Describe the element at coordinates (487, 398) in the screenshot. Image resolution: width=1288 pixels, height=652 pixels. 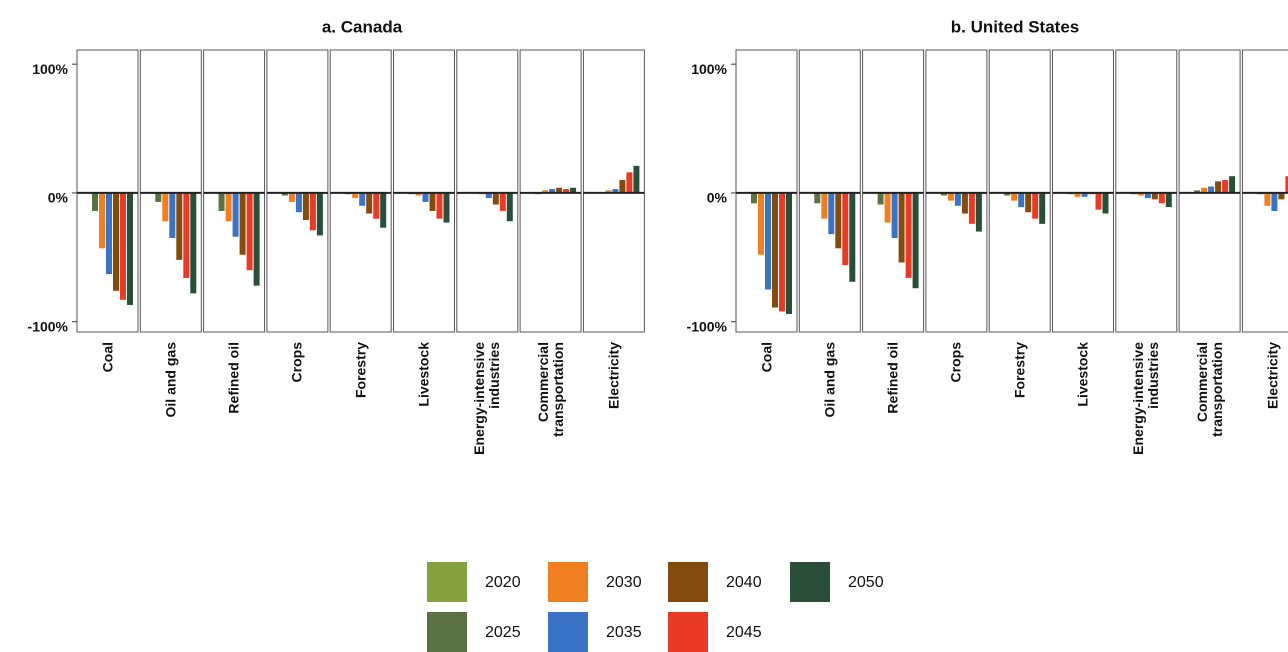
I see `x-tick-label: Energy-intensive industries` at that location.